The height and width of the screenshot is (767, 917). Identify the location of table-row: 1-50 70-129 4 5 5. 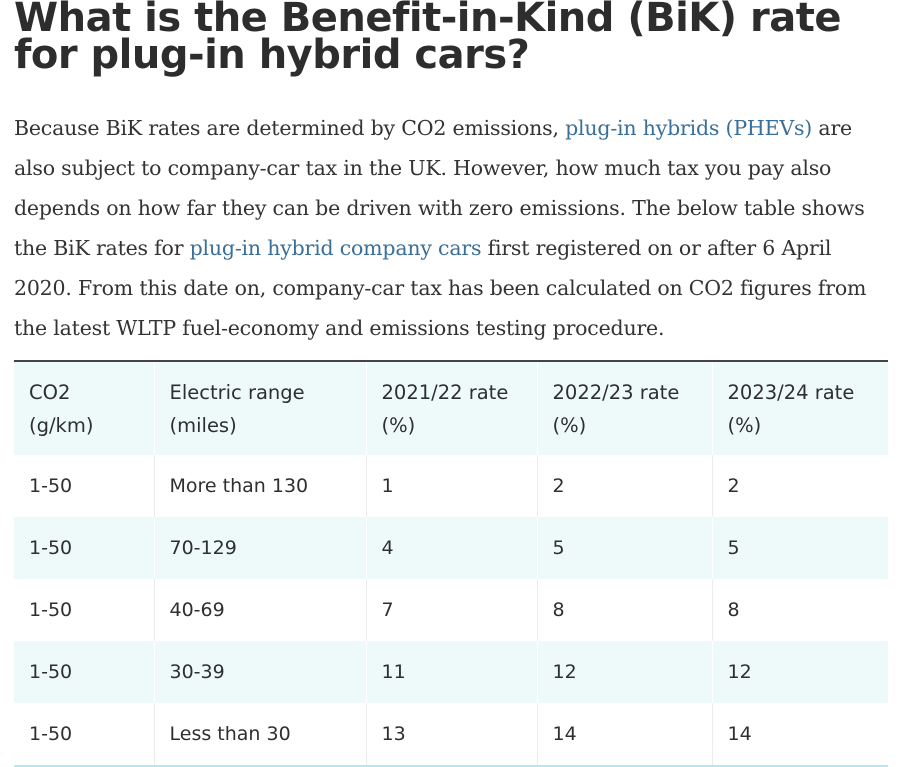
(451, 548).